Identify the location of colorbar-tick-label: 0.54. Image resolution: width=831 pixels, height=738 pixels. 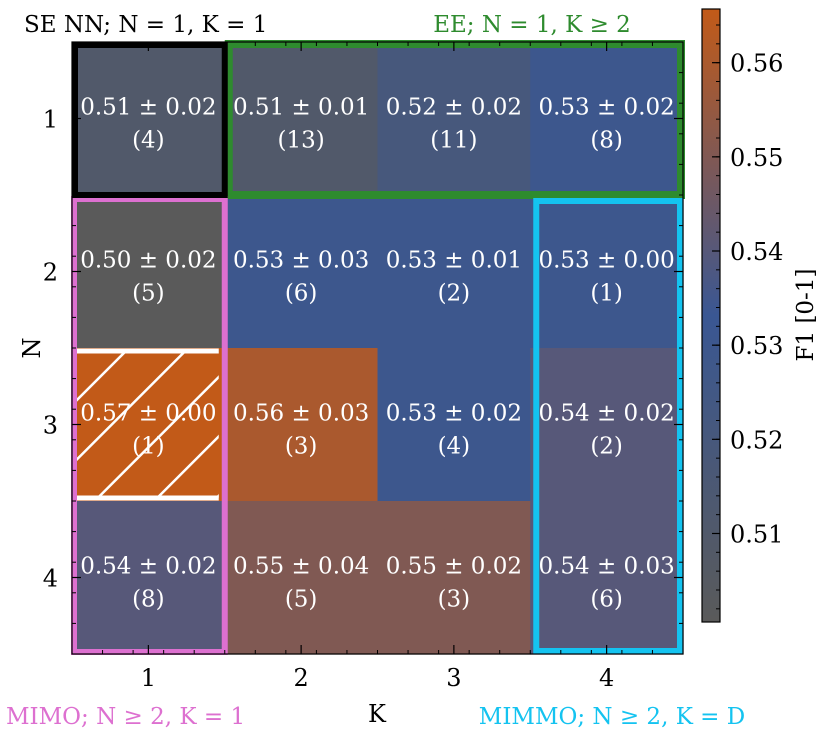
(756, 252).